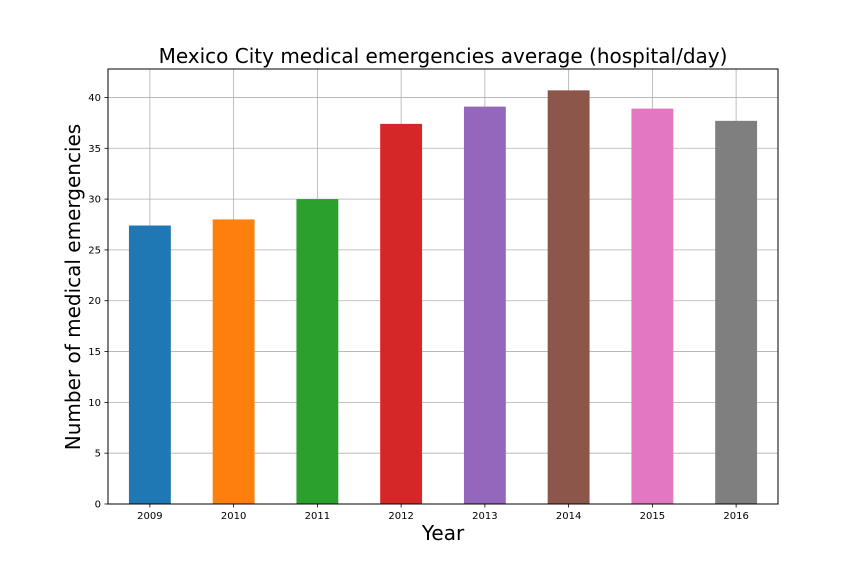 This screenshot has height=576, width=864. Describe the element at coordinates (233, 516) in the screenshot. I see `x-tick-label: 2010` at that location.